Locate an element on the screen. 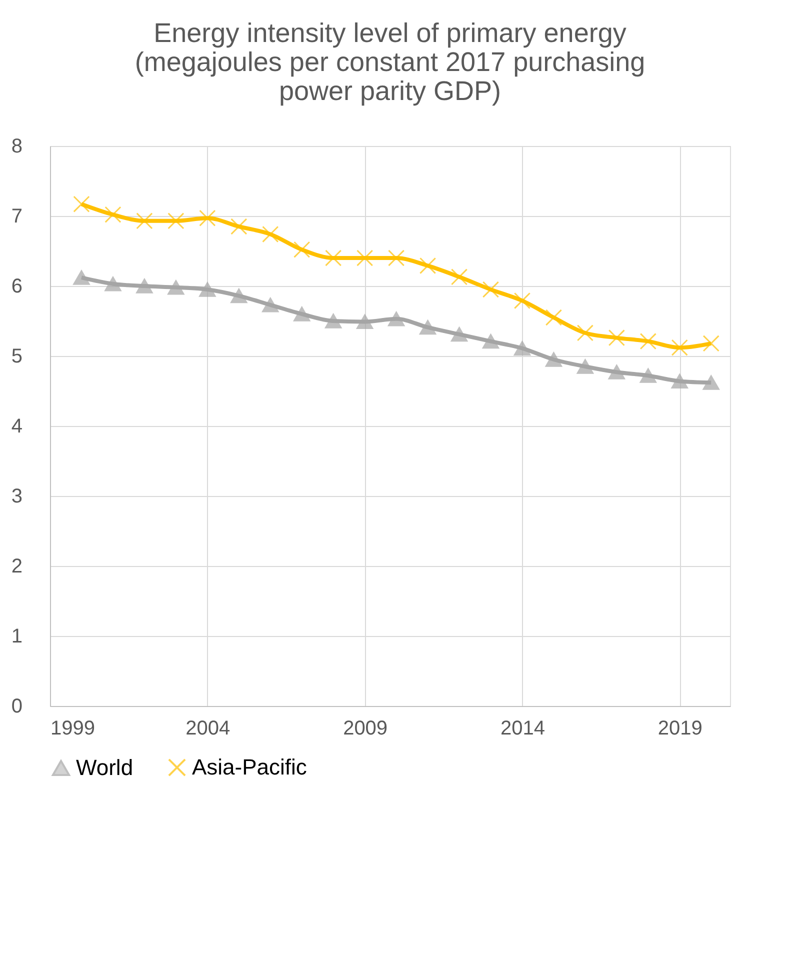 The width and height of the screenshot is (794, 959). y-tick-label: 1 is located at coordinates (16, 637).